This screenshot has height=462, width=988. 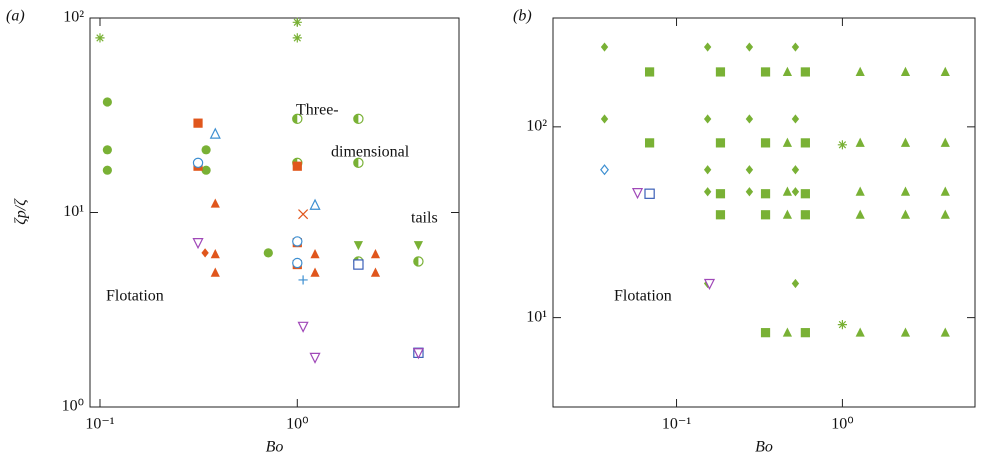 What do you see at coordinates (424, 218) in the screenshot?
I see `annotation: tails` at bounding box center [424, 218].